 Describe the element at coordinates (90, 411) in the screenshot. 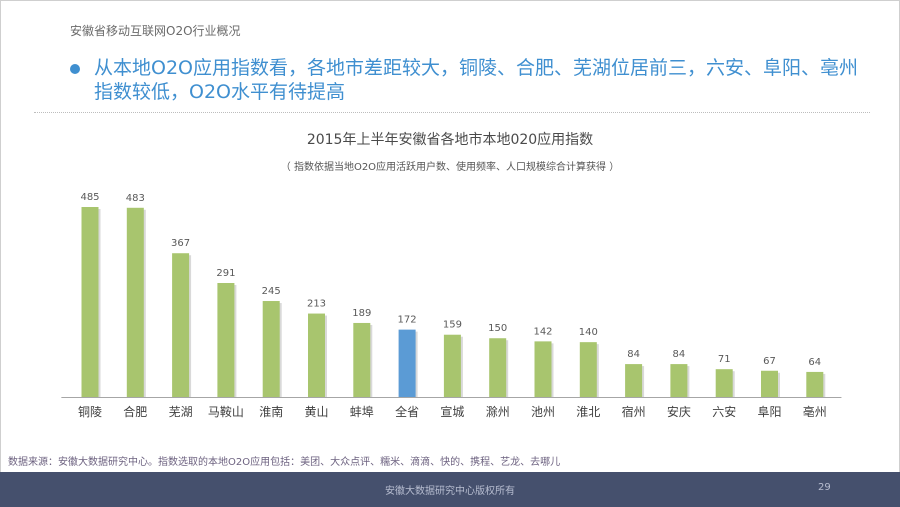

I see `category-label: 铜陵` at that location.